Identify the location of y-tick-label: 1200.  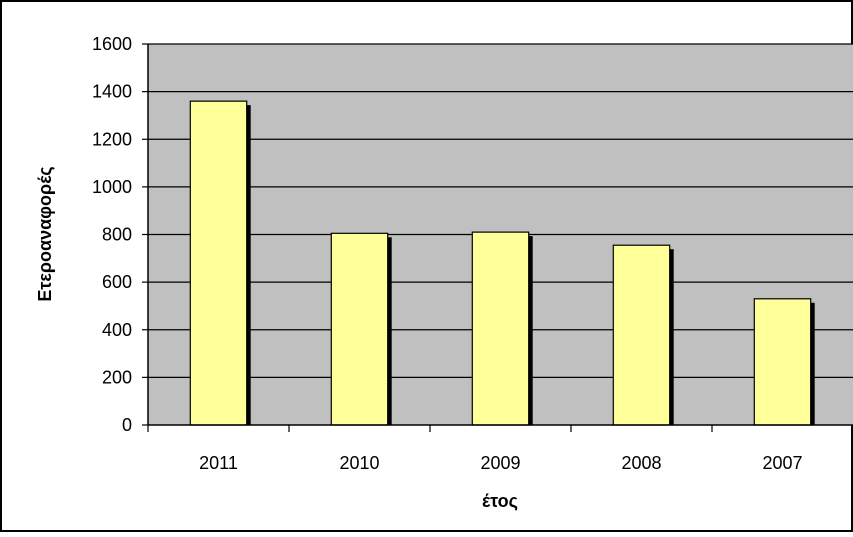
(112, 139).